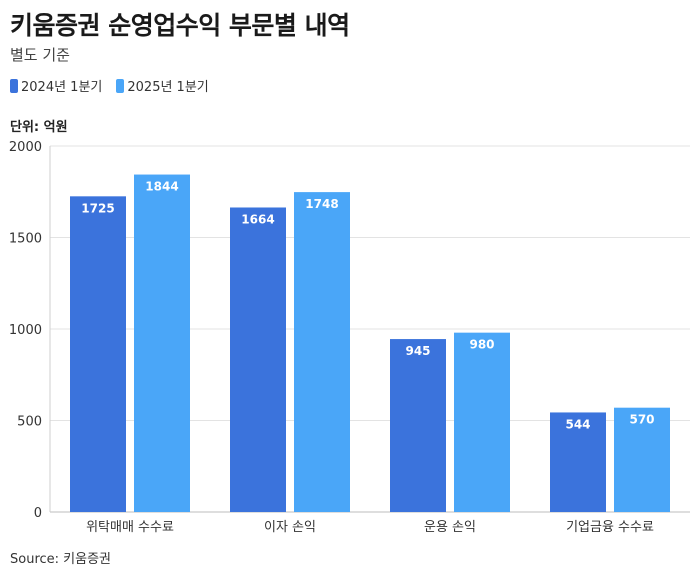  Describe the element at coordinates (168, 87) in the screenshot. I see `legend-label-2025: 2025년 1분기` at that location.